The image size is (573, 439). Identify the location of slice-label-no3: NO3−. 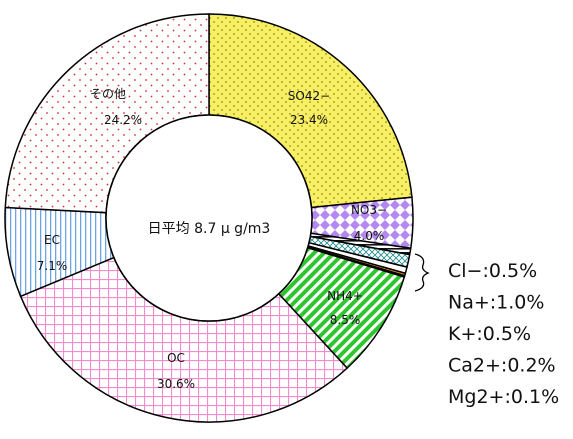
(369, 210).